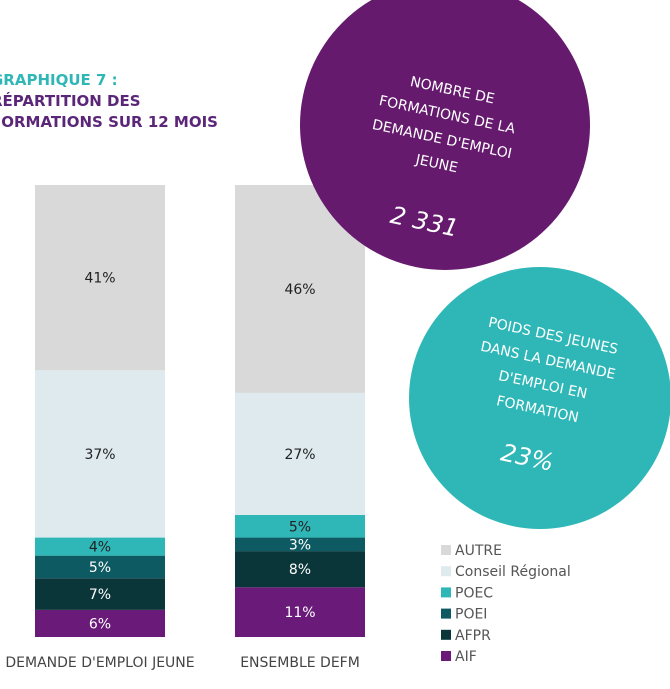  I want to click on value-label: 46%, so click(299, 290).